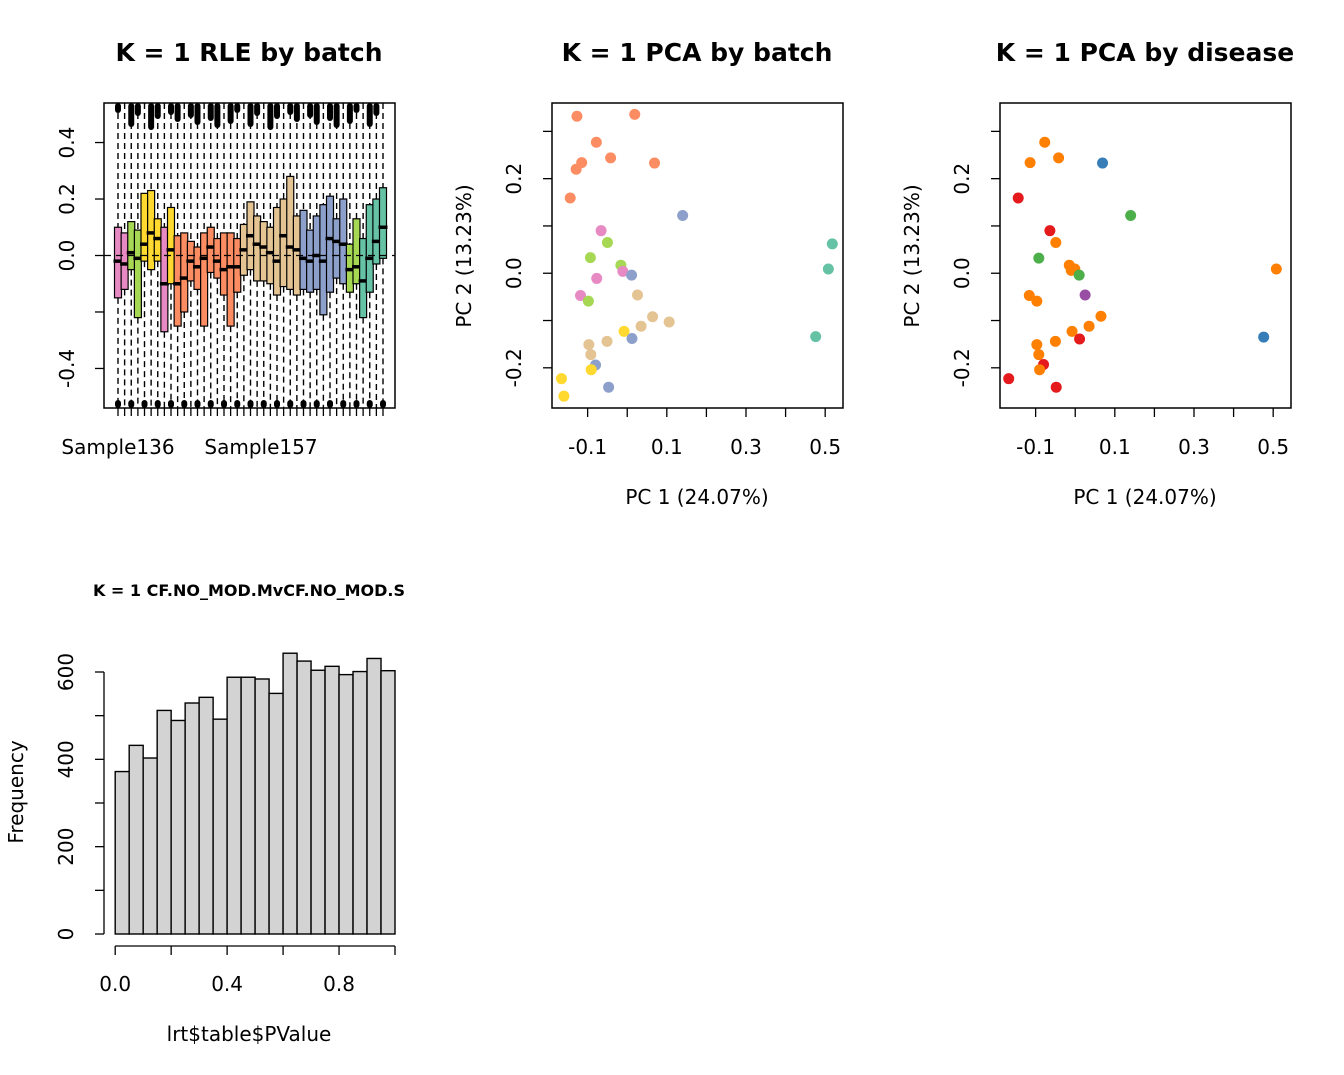  What do you see at coordinates (912, 255) in the screenshot?
I see `pca-disease-ylabel: PC 2 (13.23%)` at bounding box center [912, 255].